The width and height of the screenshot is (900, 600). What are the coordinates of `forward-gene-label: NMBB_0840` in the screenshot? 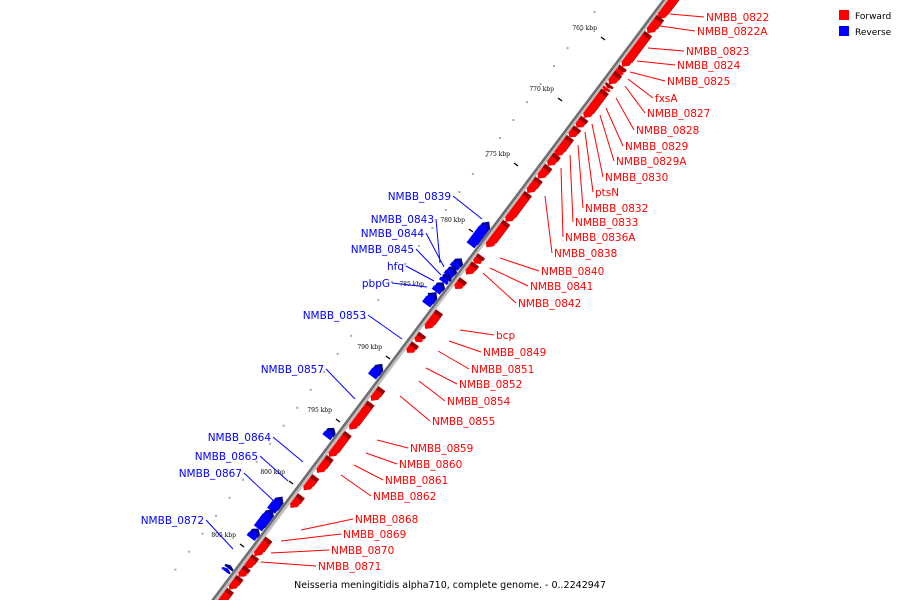 It's located at (572, 272).